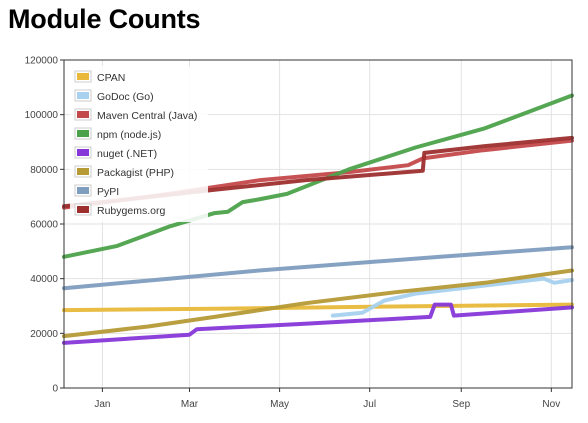 Image resolution: width=588 pixels, height=423 pixels. Describe the element at coordinates (135, 173) in the screenshot. I see `legend-label-packagist-php: Packagist (PHP)` at that location.